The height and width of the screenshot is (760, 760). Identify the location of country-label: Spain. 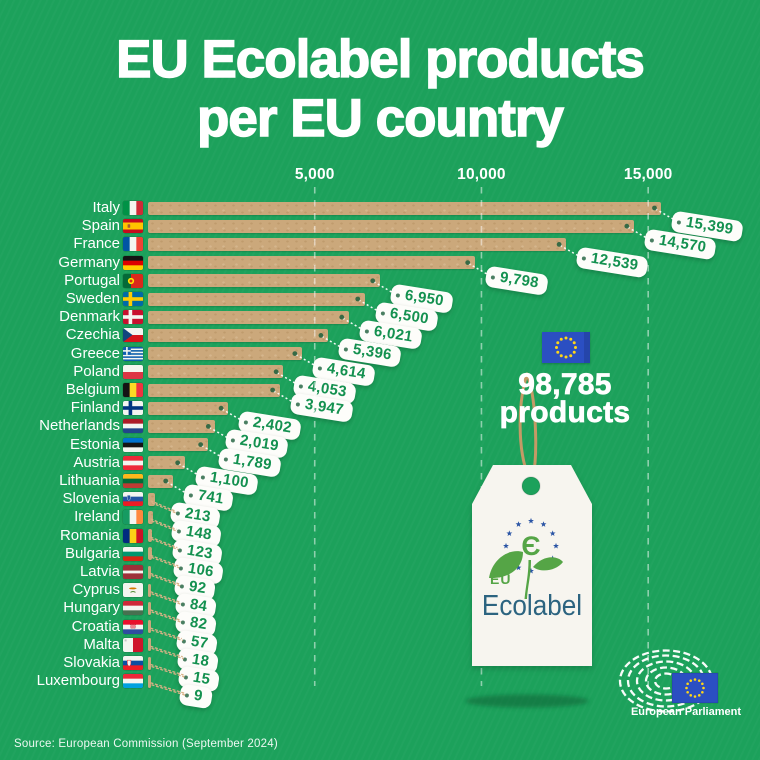
(100, 226).